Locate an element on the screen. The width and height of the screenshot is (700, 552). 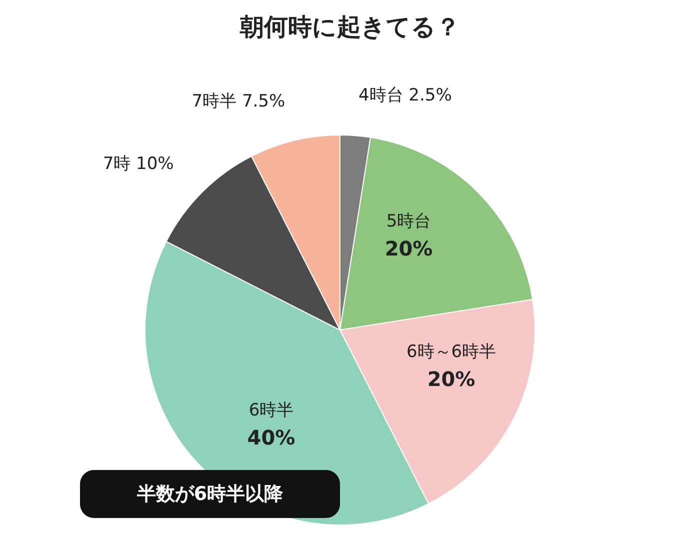
chart-title: 朝何時に起きてる？ is located at coordinates (349, 27).